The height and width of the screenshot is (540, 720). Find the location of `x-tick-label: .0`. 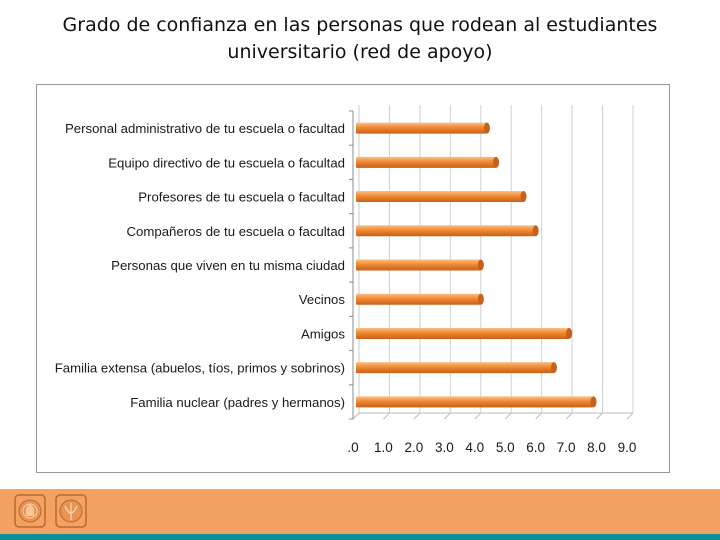

x-tick-label: .0 is located at coordinates (352, 447).